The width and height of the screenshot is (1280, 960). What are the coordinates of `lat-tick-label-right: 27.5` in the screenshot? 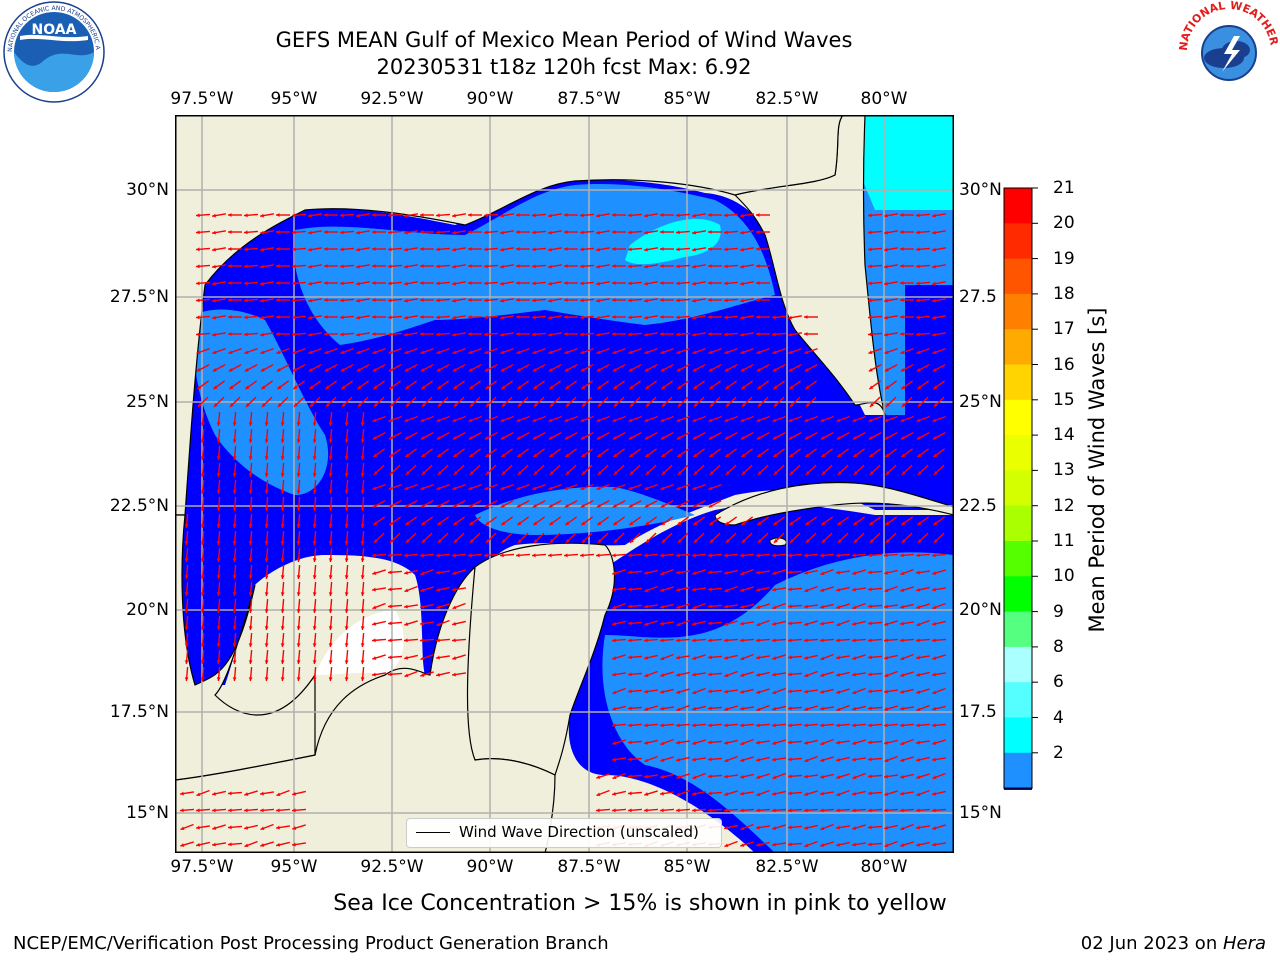 It's located at (978, 297).